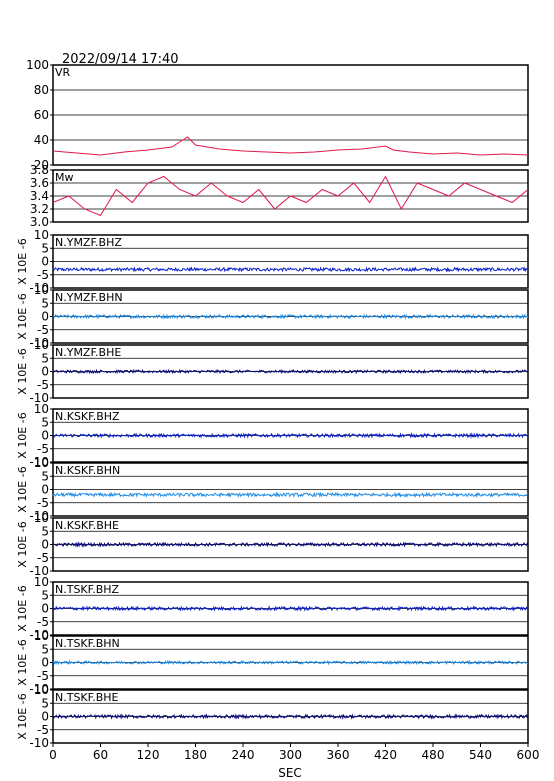  I want to click on y-tick-label: 3.8, so click(39, 170).